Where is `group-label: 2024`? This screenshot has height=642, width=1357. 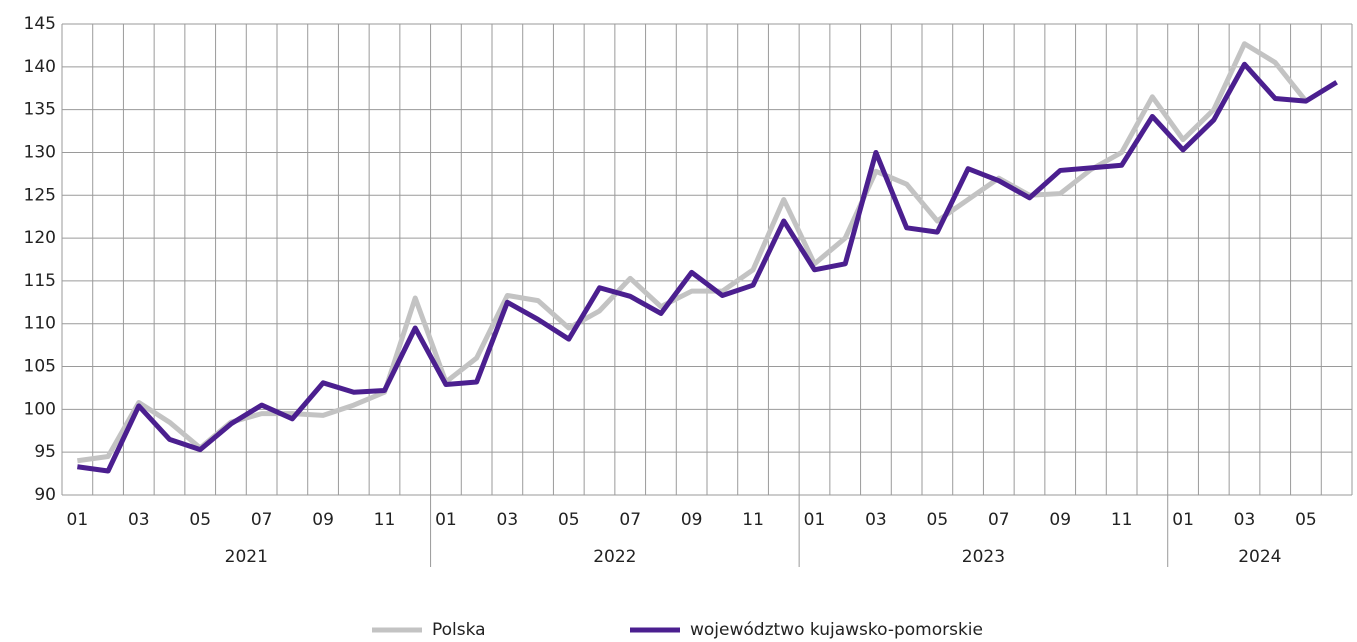 group-label: 2024 is located at coordinates (1259, 557).